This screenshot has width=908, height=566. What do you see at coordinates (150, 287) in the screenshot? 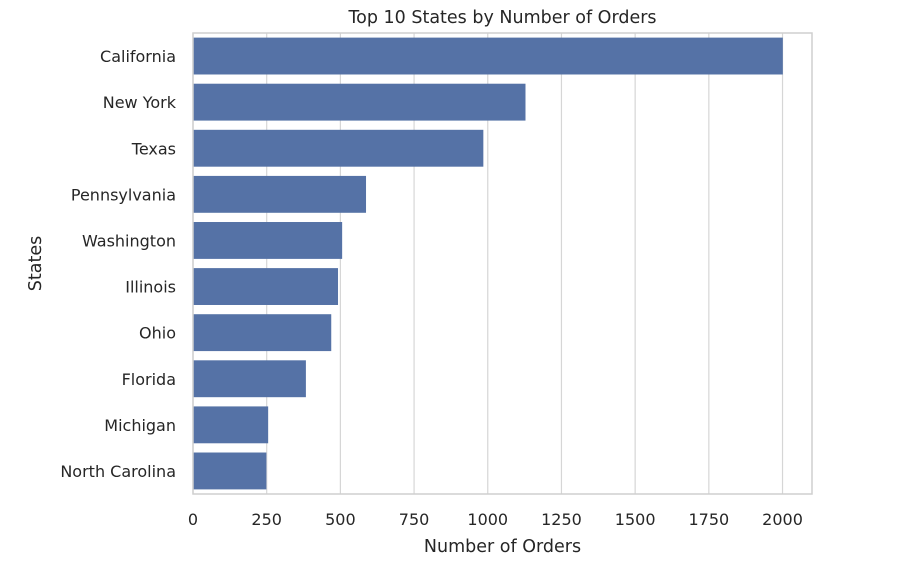
I see `y-tick-label: Illinois` at bounding box center [150, 287].